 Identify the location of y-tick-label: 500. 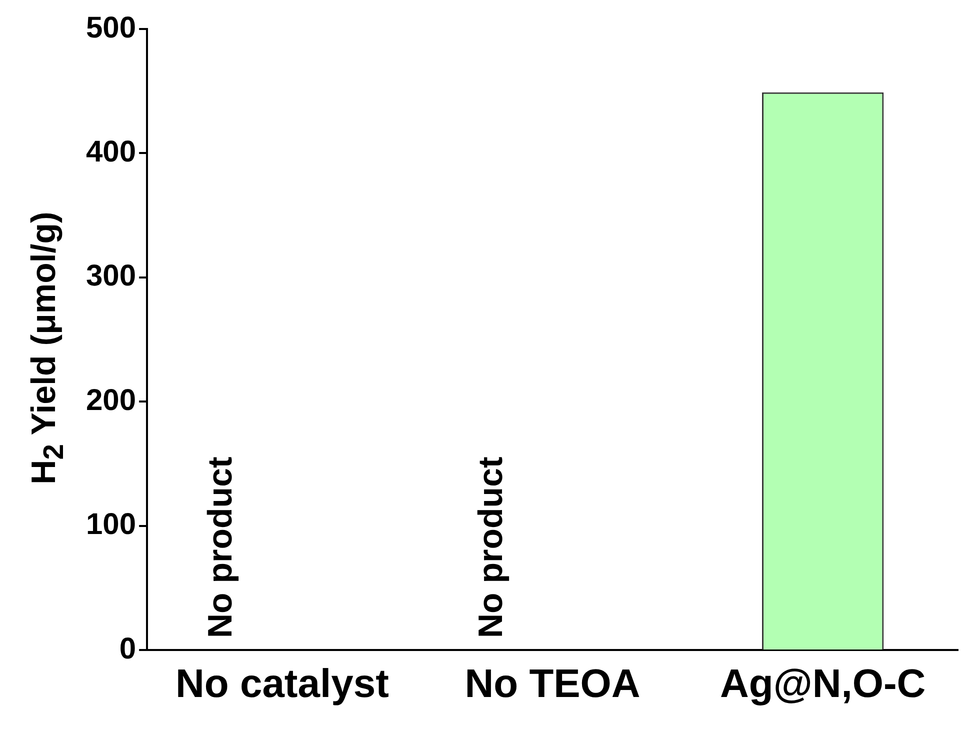
(111, 27).